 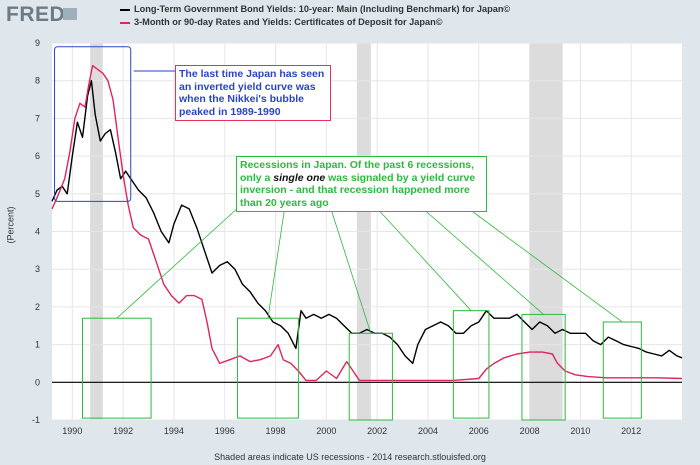 What do you see at coordinates (37, 269) in the screenshot?
I see `y-tick-label: 3` at bounding box center [37, 269].